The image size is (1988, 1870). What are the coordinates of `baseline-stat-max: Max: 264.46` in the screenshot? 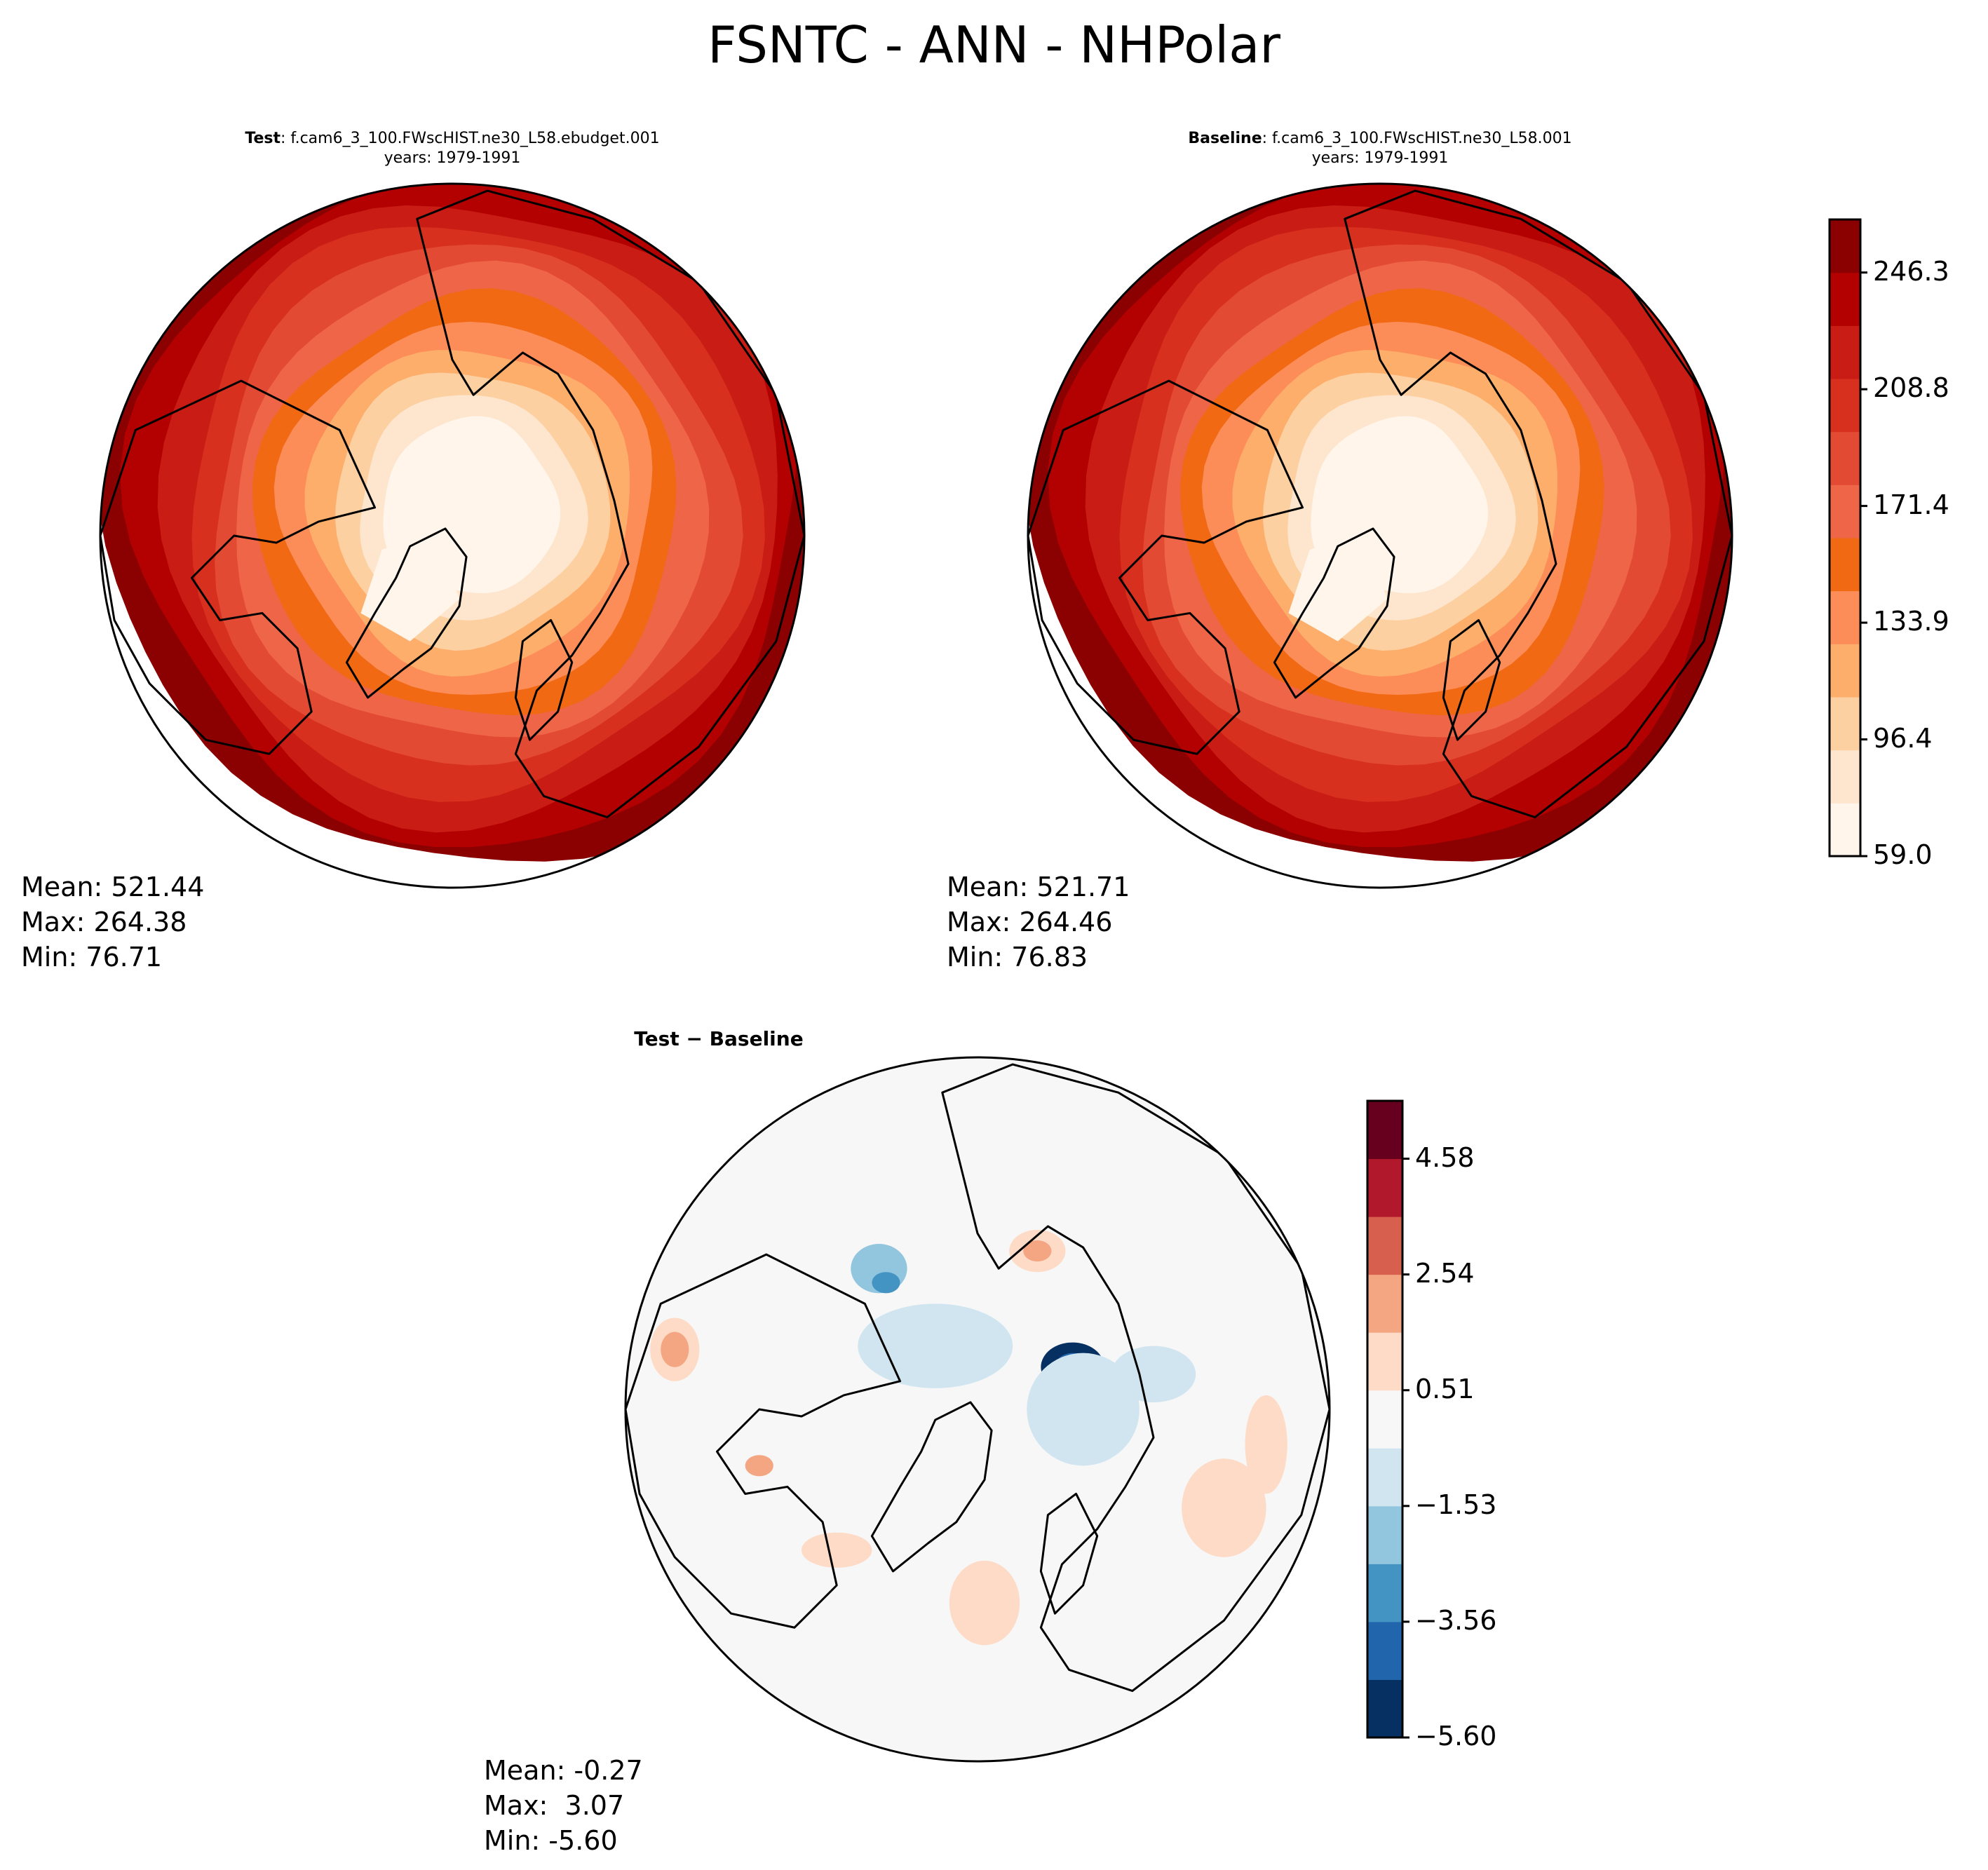 It's located at (1030, 922).